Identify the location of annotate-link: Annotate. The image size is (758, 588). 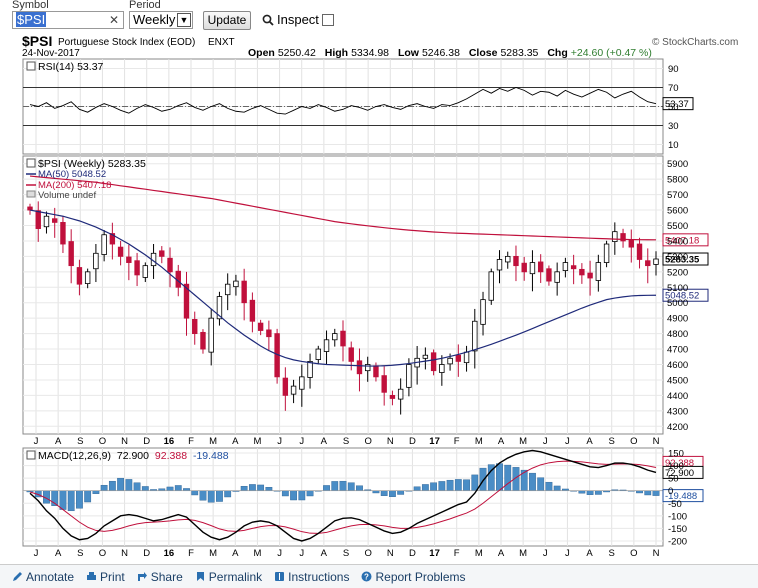
(43, 577).